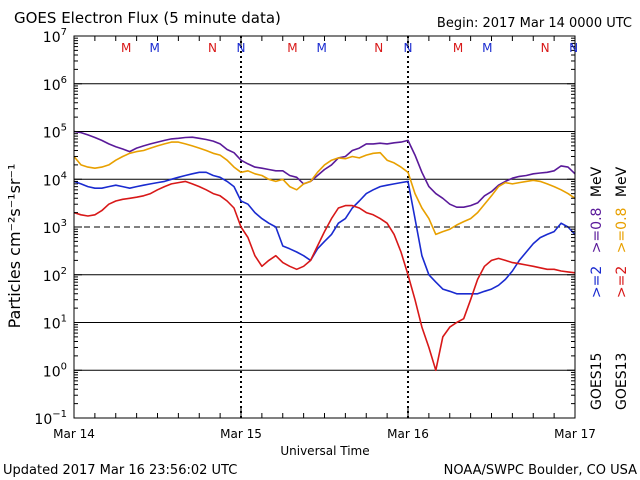 The width and height of the screenshot is (640, 480). What do you see at coordinates (408, 434) in the screenshot?
I see `x-tick-label: Mar 16` at bounding box center [408, 434].